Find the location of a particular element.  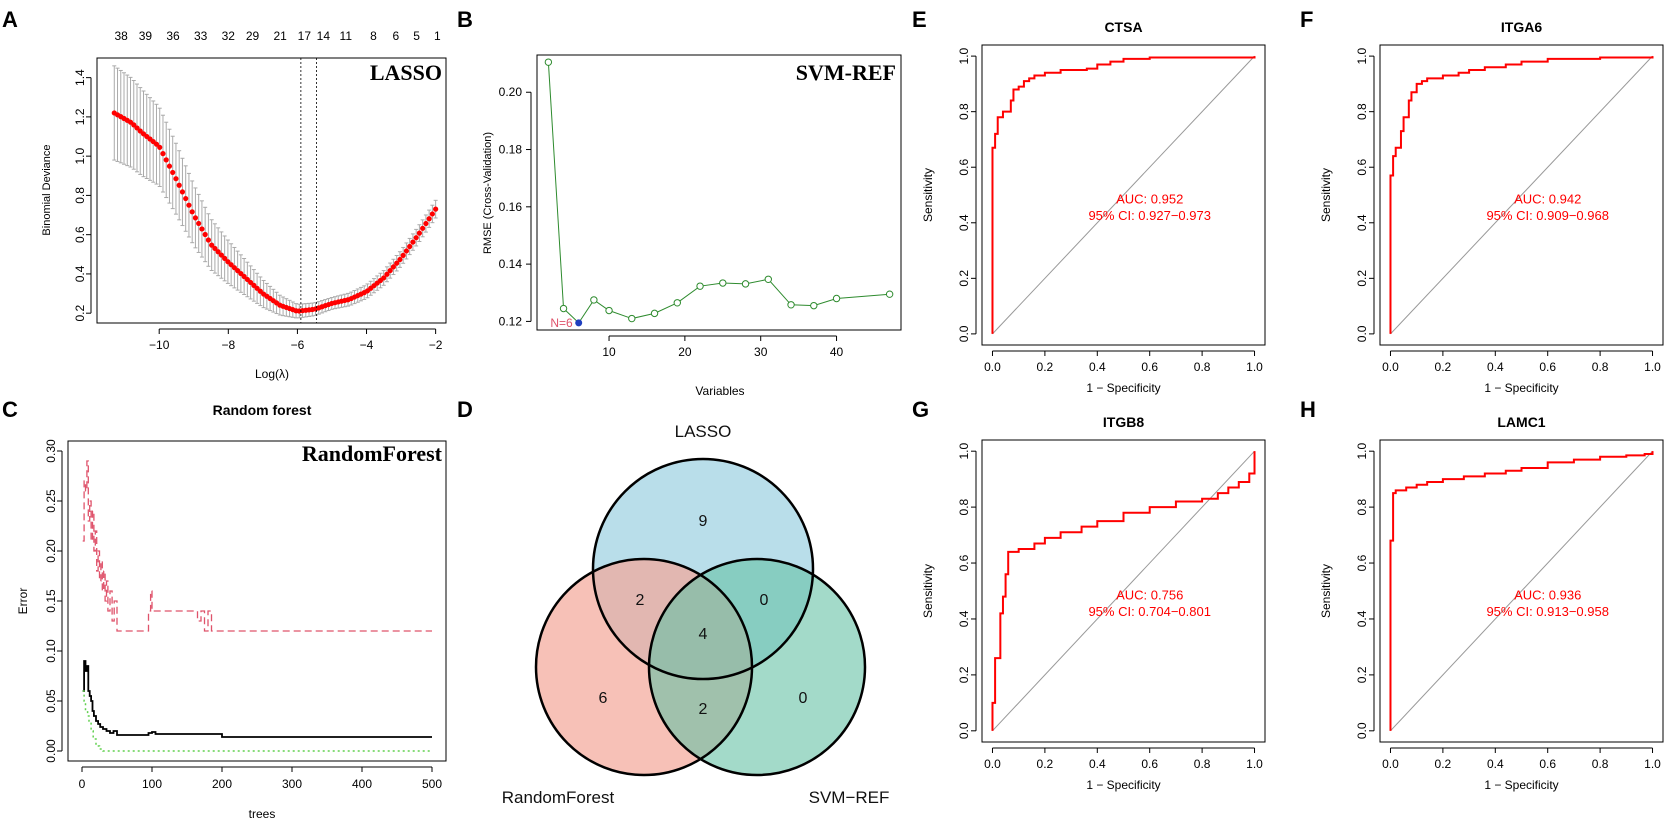

roc-y-tick-label-itga6: 1.0 is located at coordinates (1362, 55).